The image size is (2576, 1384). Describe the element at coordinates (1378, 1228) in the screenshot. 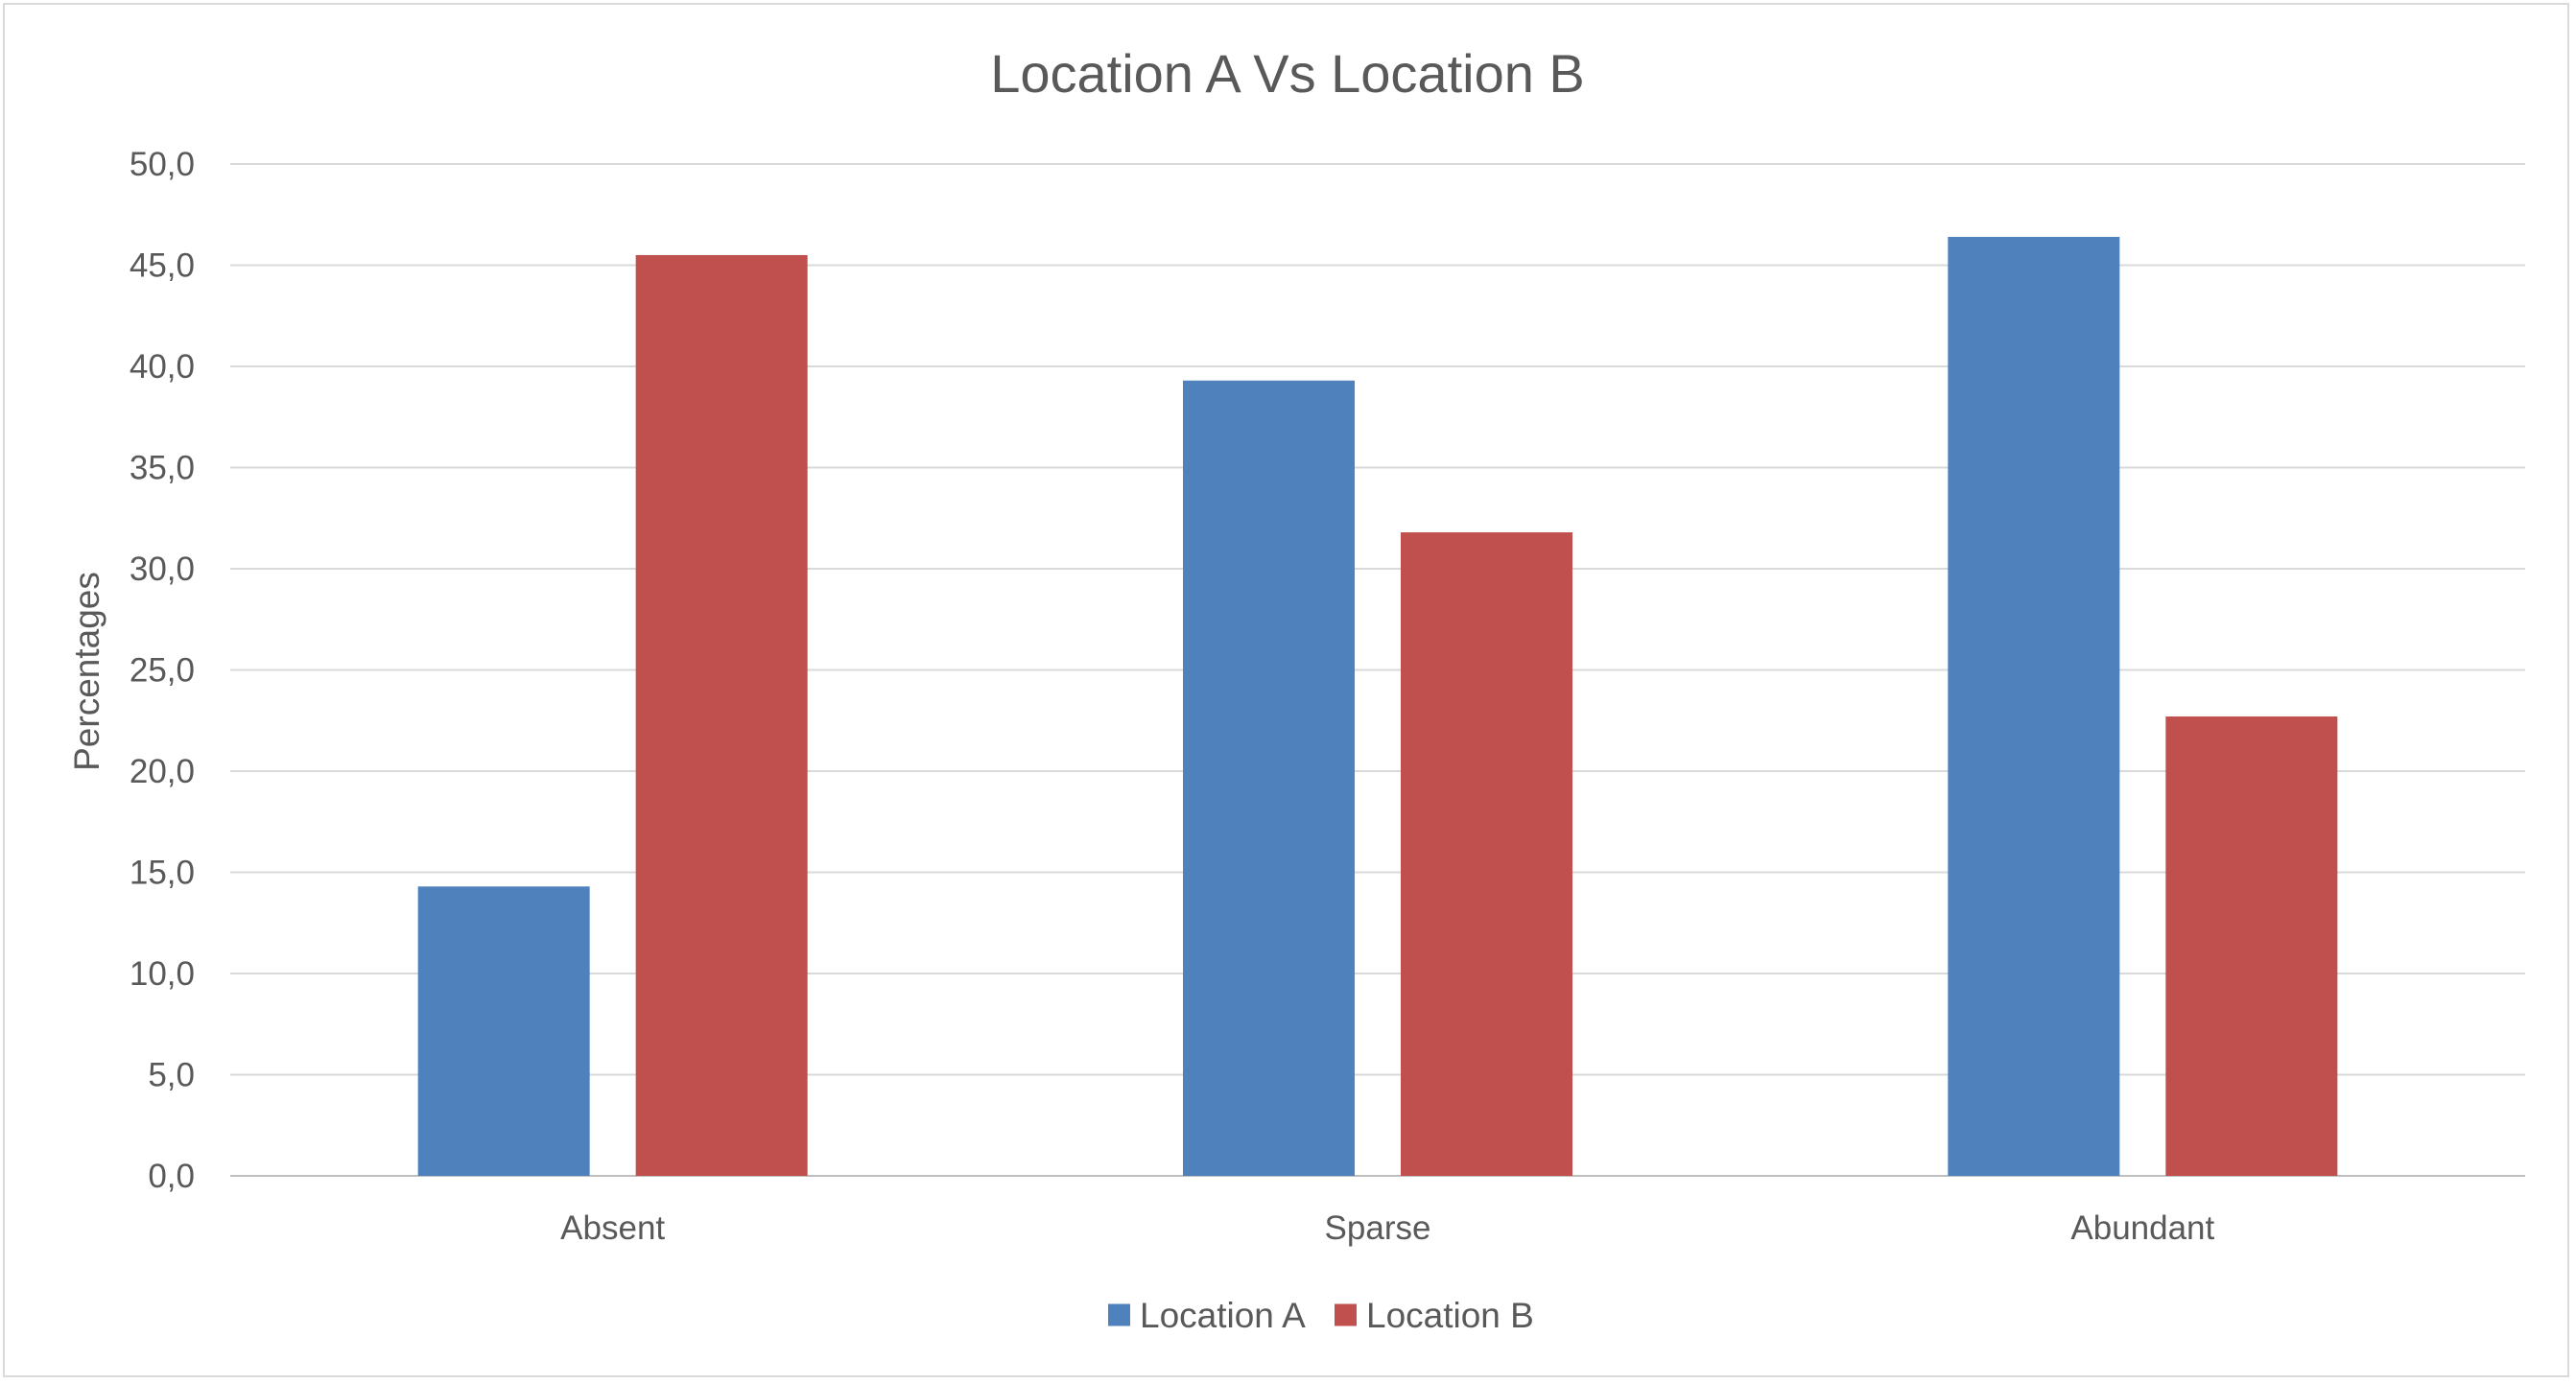

I see `x-tick-label: Sparse` at that location.